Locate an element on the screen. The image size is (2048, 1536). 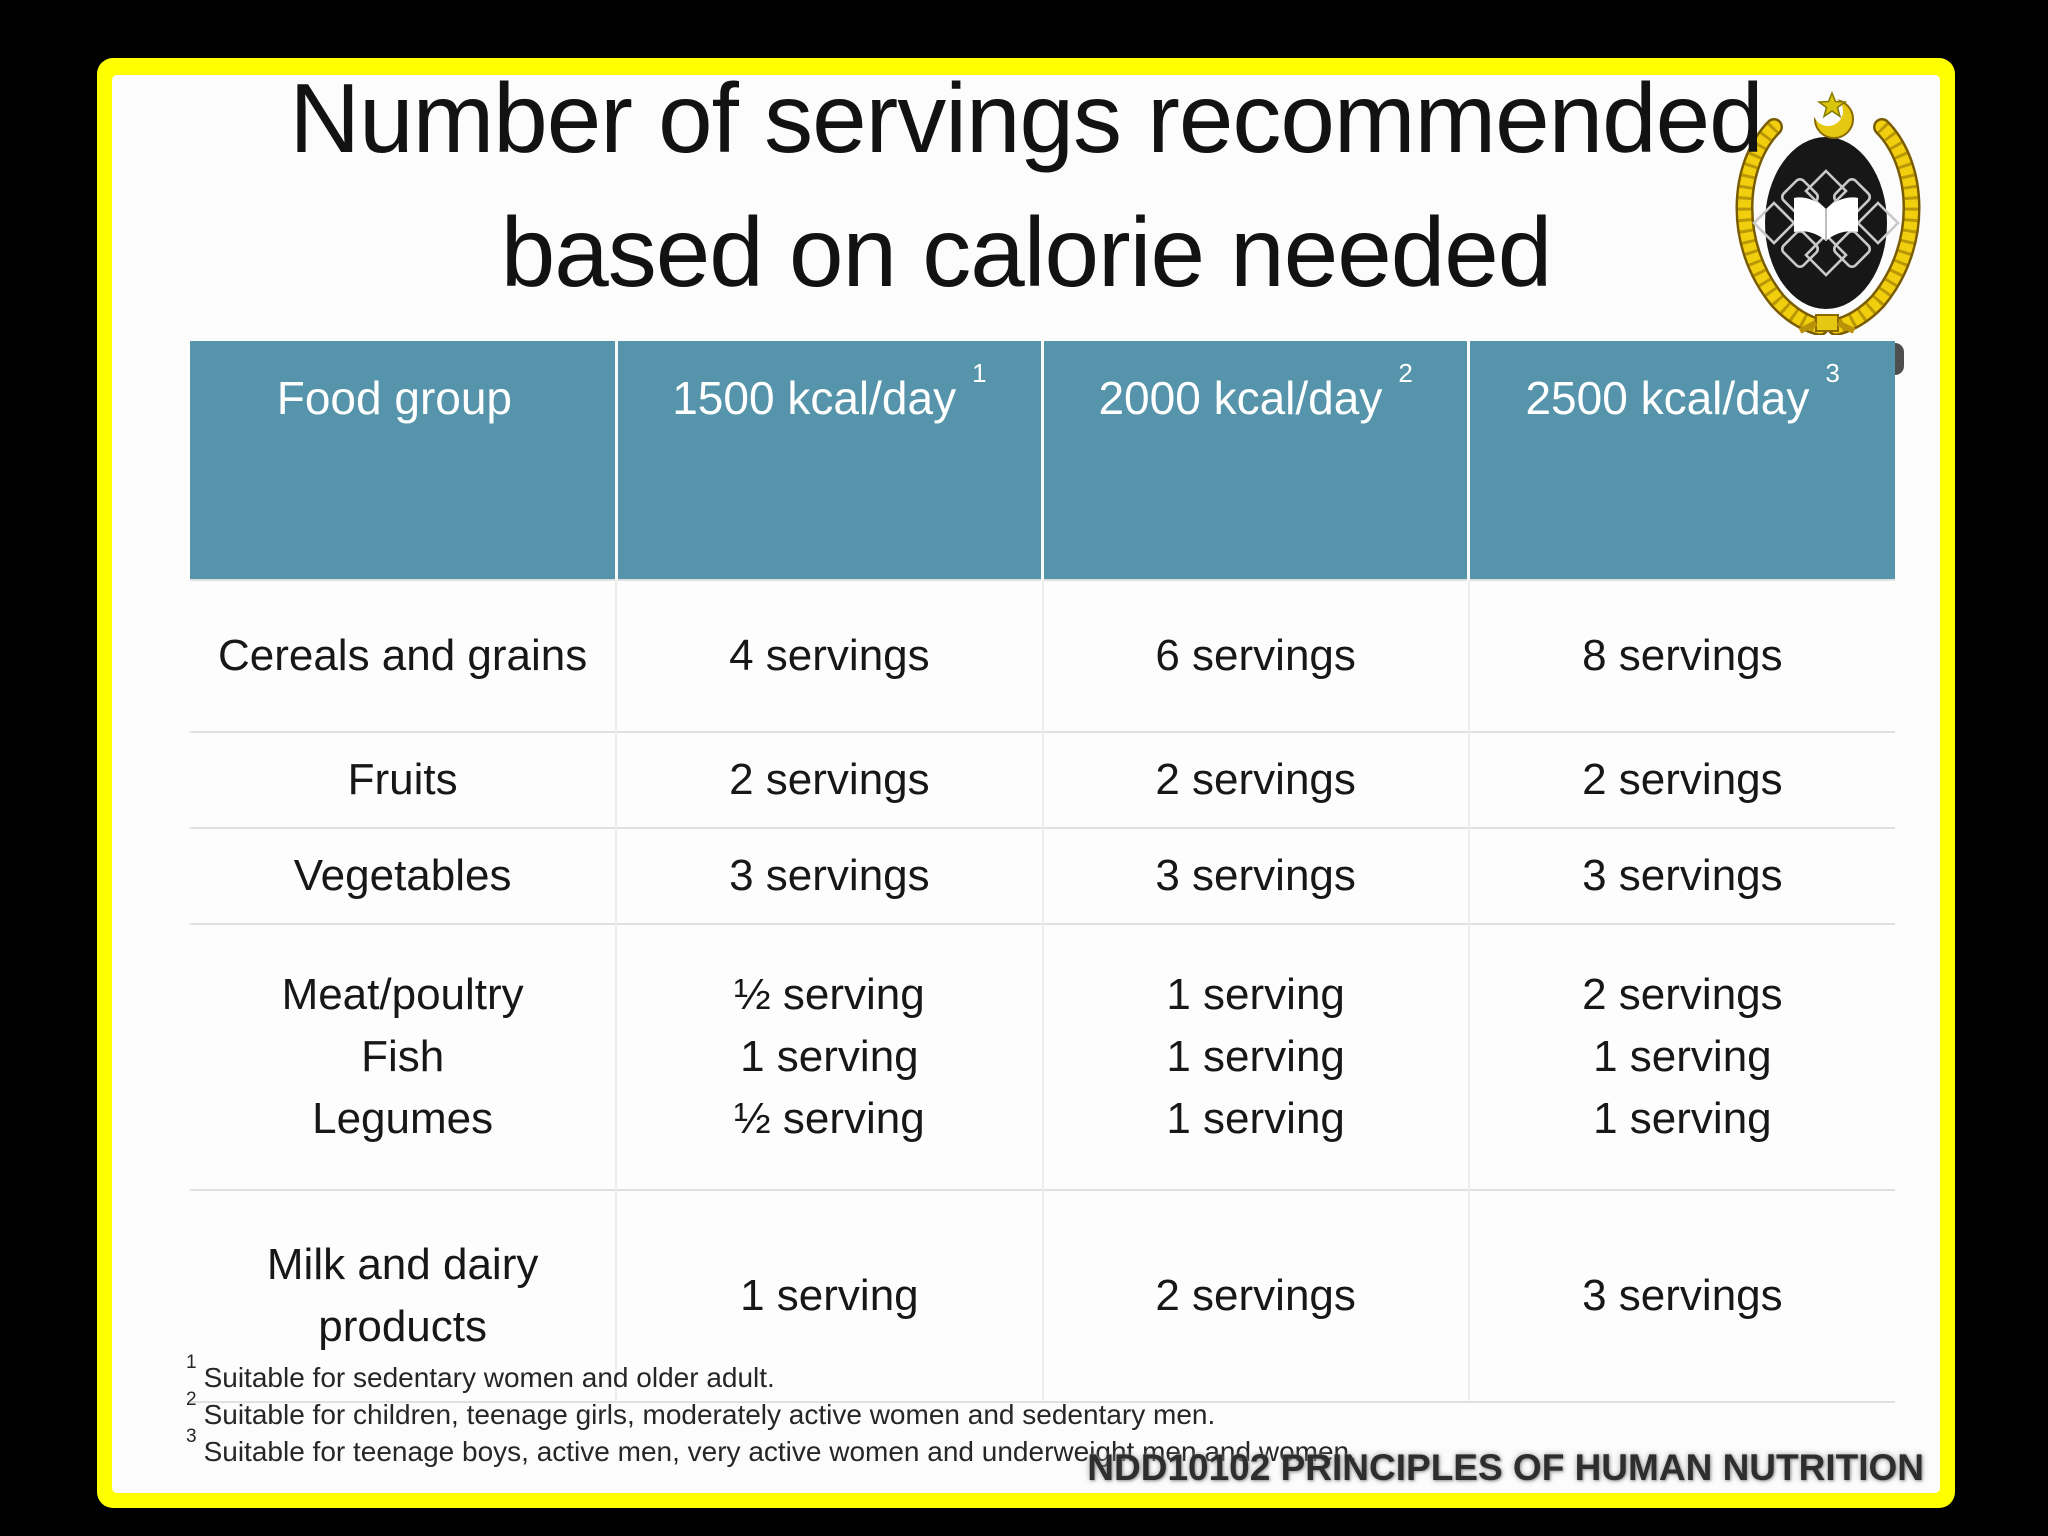
food-group-cell: Fruits is located at coordinates (404, 779).